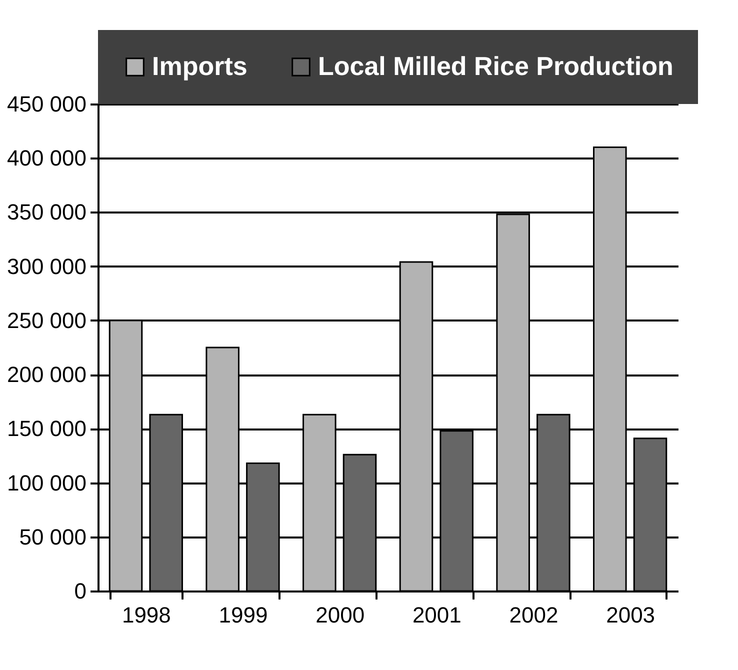  Describe the element at coordinates (437, 615) in the screenshot. I see `x-tick-label: 2001` at that location.